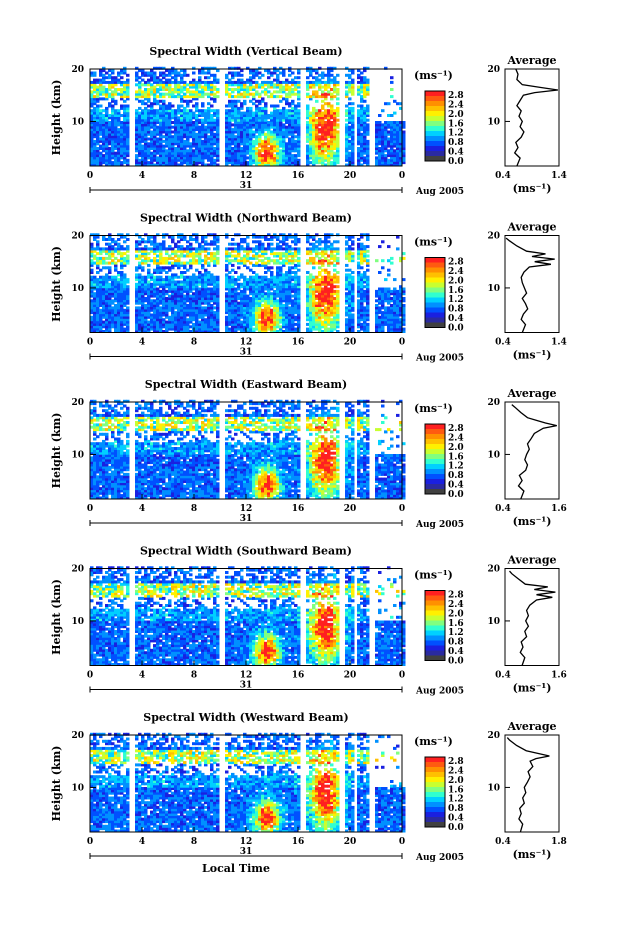 This screenshot has width=621, height=933. What do you see at coordinates (246, 218) in the screenshot?
I see `panel-title: Spectral Width (Northward Beam)` at bounding box center [246, 218].